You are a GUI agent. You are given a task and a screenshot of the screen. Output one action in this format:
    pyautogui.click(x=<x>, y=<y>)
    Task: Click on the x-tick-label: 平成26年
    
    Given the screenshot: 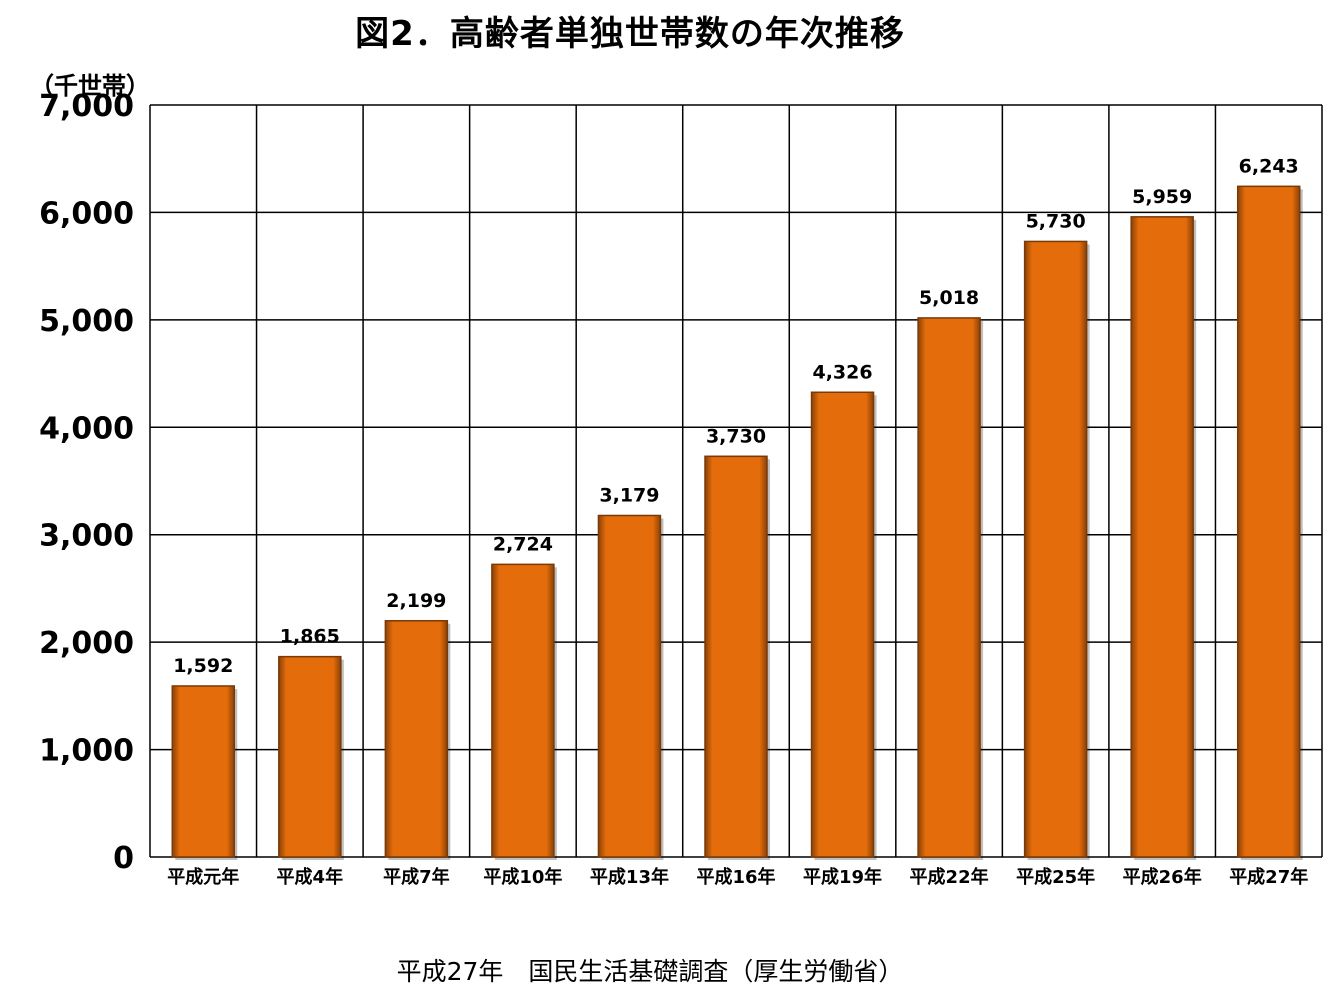 What is the action you would take?
    pyautogui.click(x=1162, y=877)
    